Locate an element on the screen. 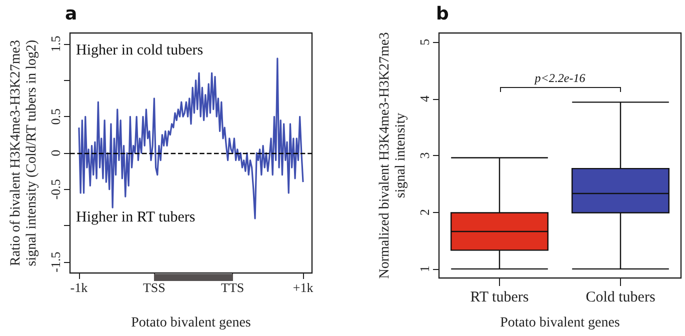  y-tick-label: 0.5 is located at coordinates (55, 116).